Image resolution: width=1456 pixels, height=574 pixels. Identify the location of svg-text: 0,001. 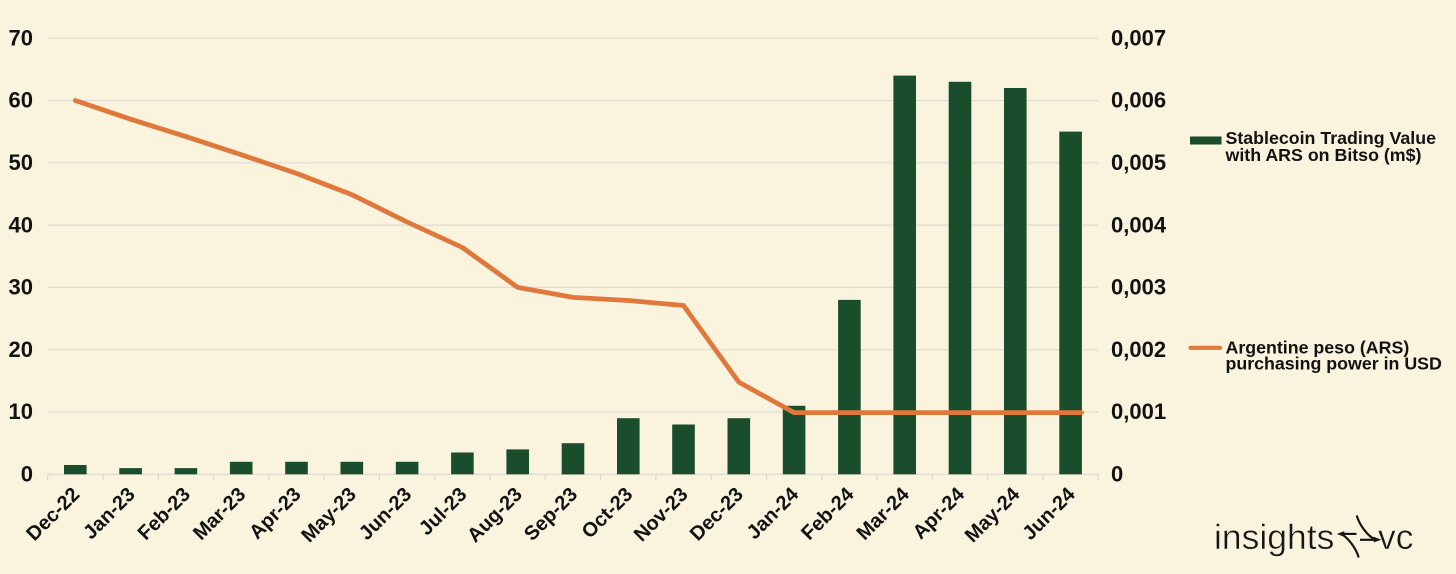
(1138, 411).